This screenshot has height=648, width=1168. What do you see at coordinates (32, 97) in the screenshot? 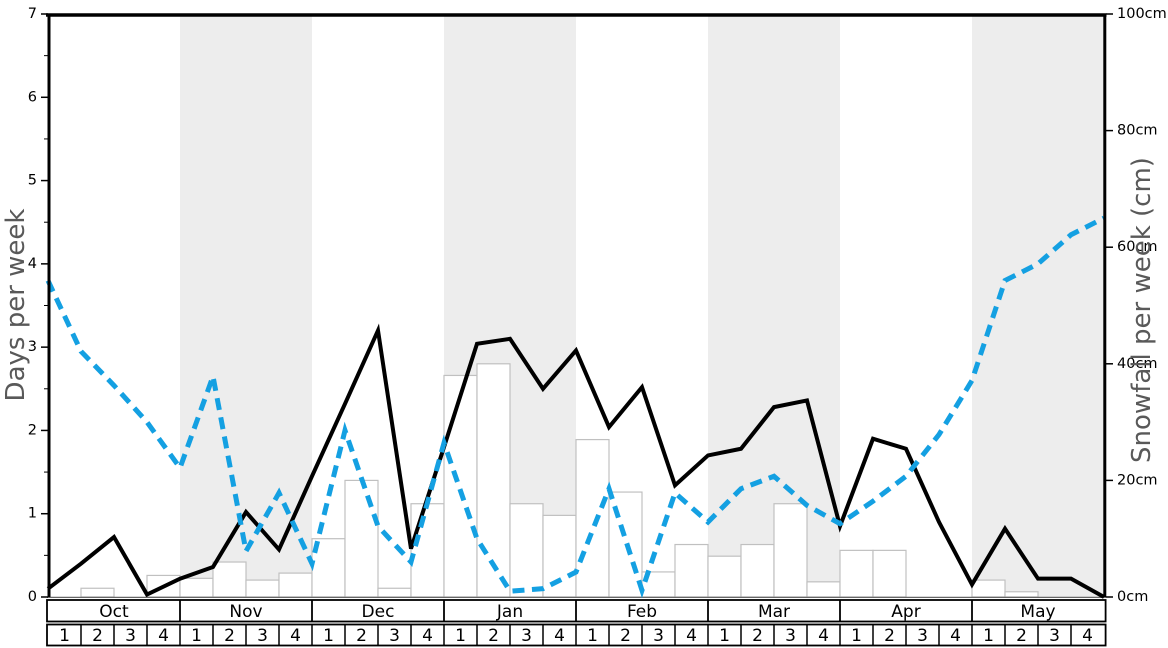
I see `left-tick-label: 6` at bounding box center [32, 97].